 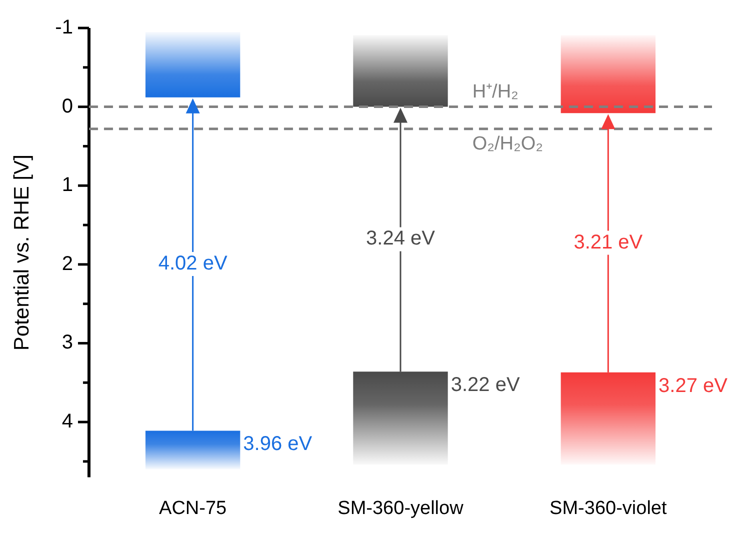 I want to click on x-tick-label: SM-360-yellow, so click(x=401, y=508).